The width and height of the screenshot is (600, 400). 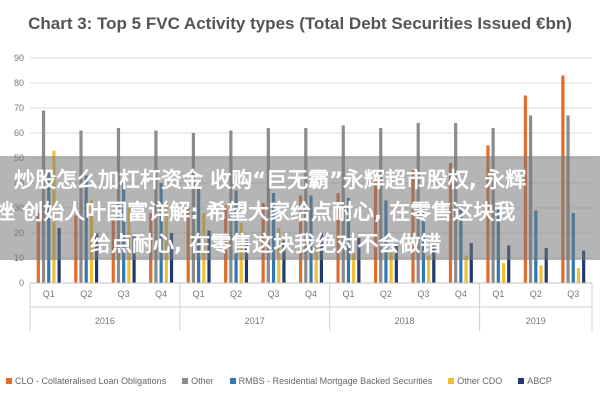 What do you see at coordinates (19, 58) in the screenshot?
I see `y-tick-label: 90` at bounding box center [19, 58].